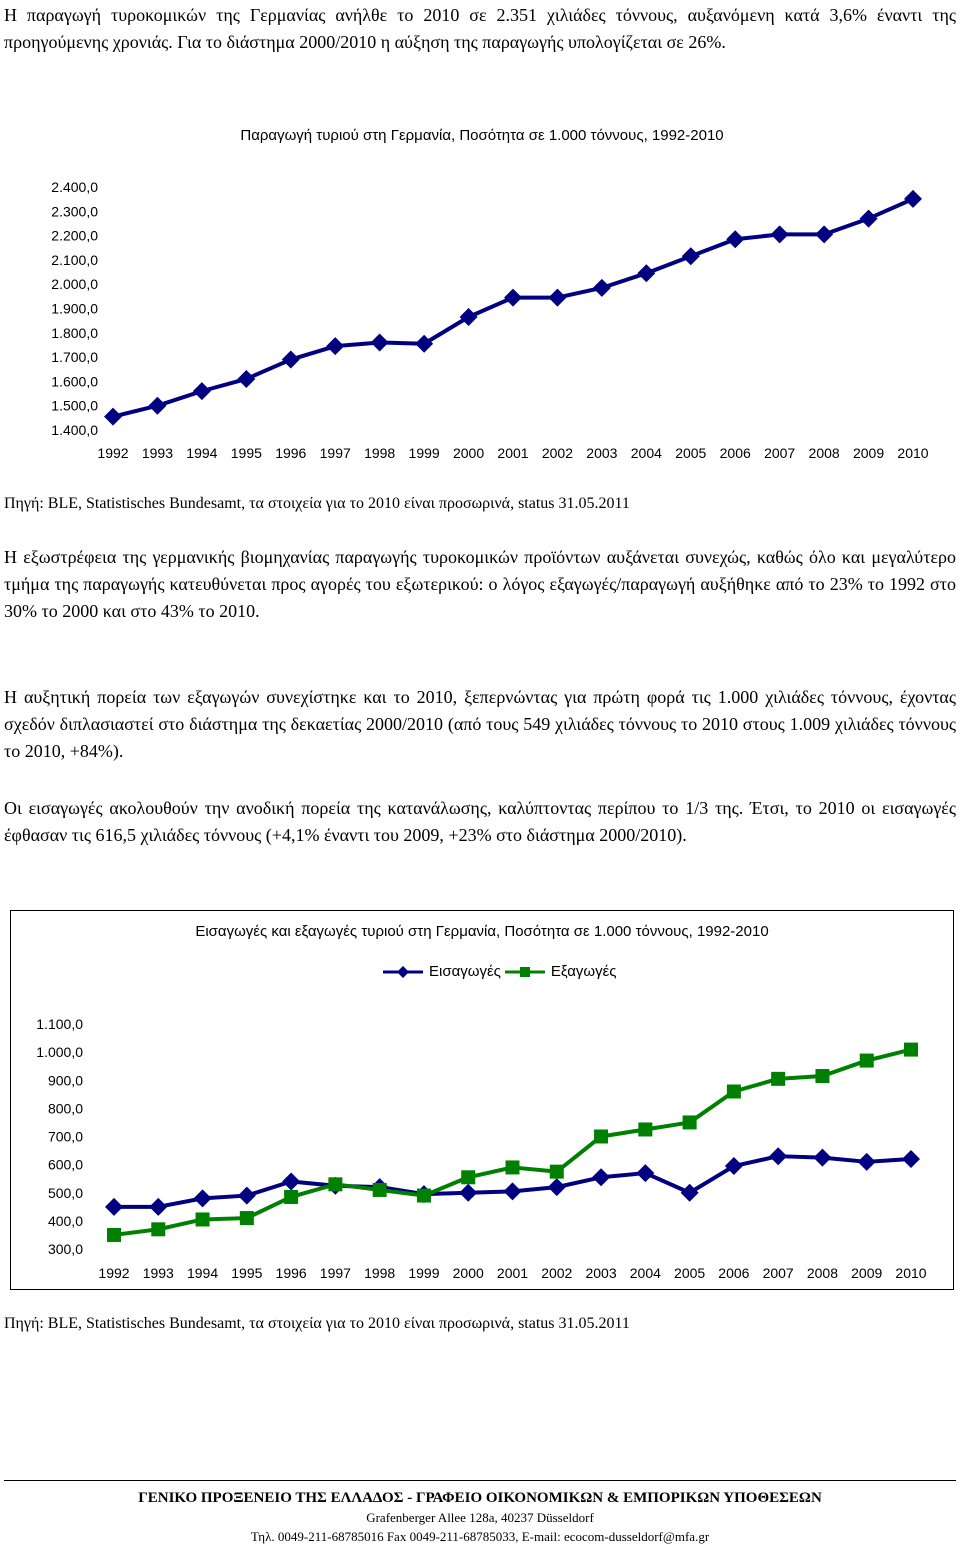 Image resolution: width=960 pixels, height=1554 pixels. Describe the element at coordinates (65, 1193) in the screenshot. I see `y-tick-label: 500,0` at that location.